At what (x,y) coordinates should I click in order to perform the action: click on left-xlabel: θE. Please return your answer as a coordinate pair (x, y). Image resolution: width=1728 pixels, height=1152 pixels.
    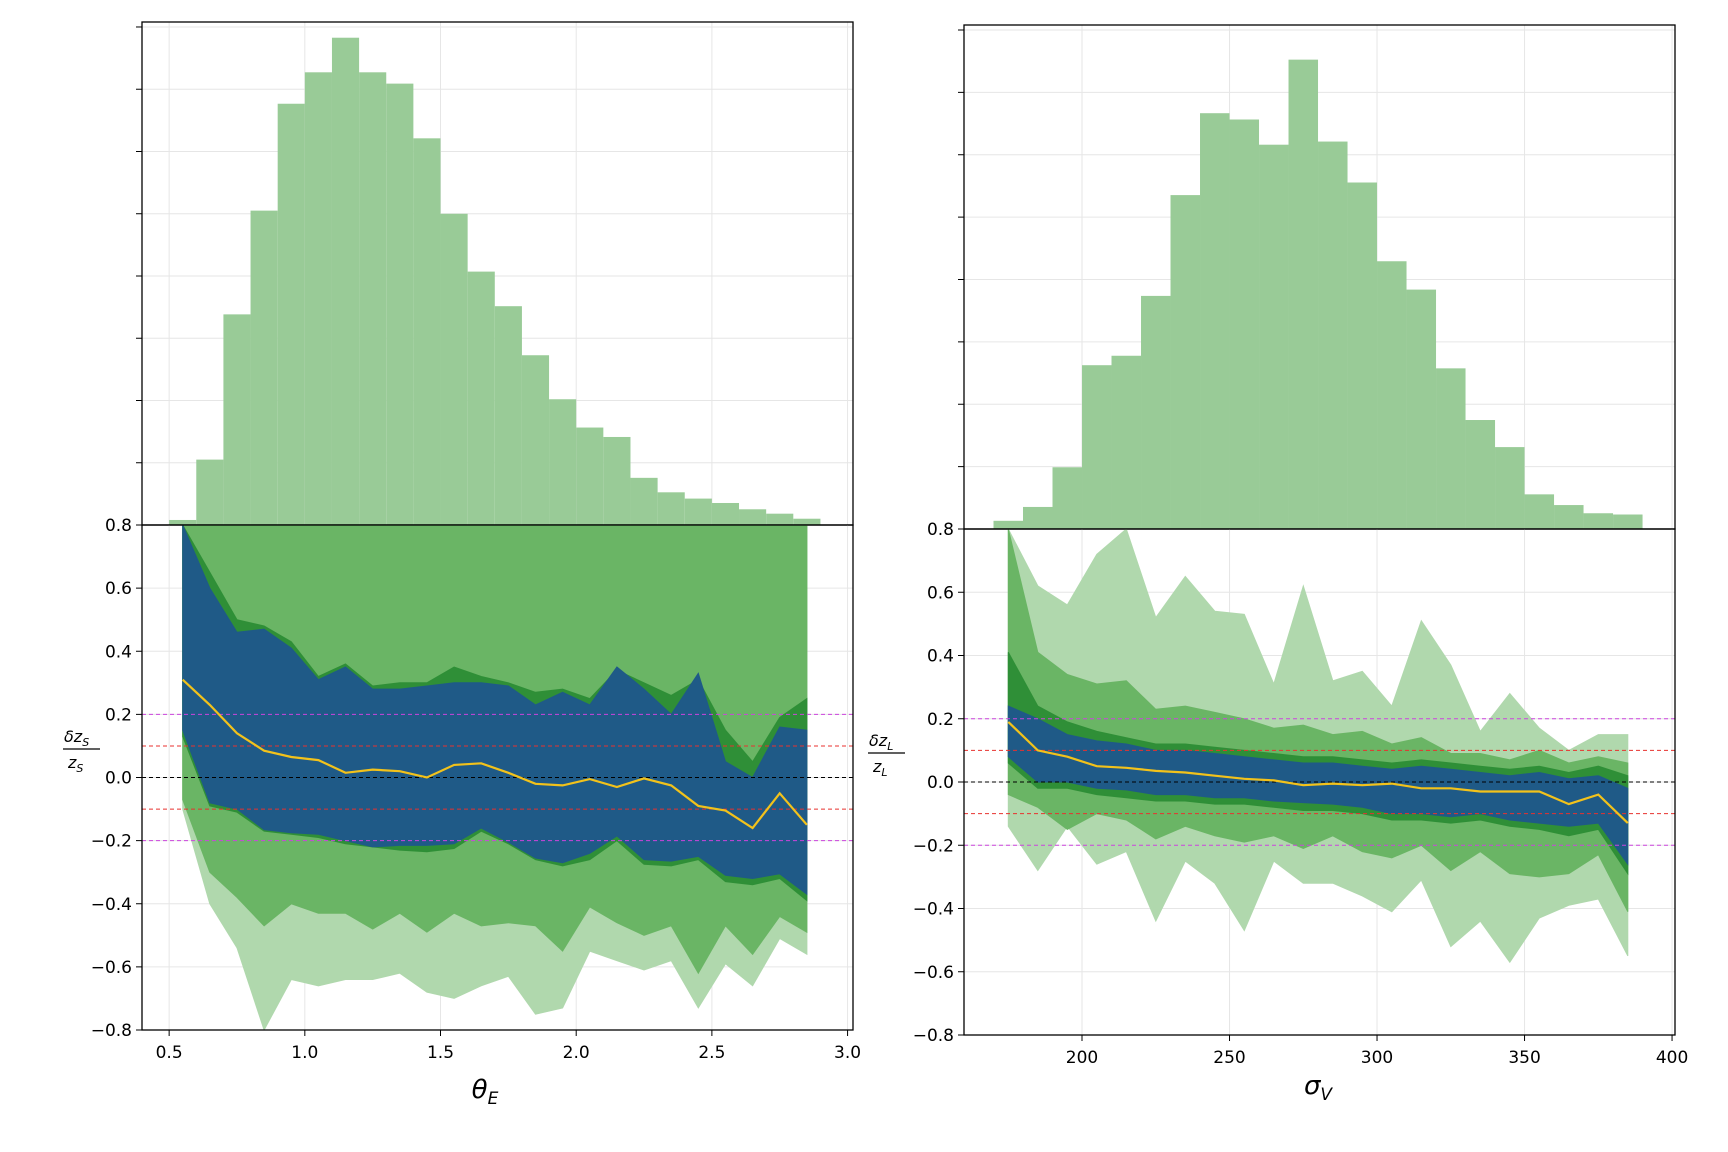
    Looking at the image, I should click on (485, 1092).